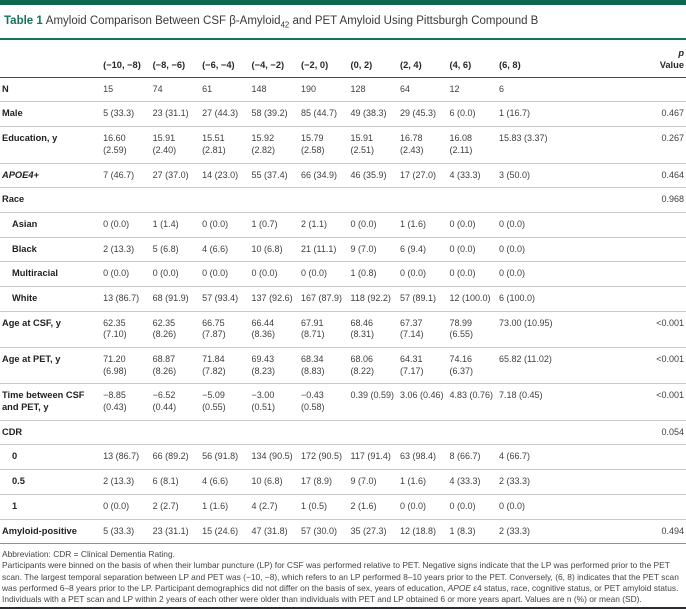 The width and height of the screenshot is (686, 609). Describe the element at coordinates (363, 273) in the screenshot. I see `data-cell: 1 (0.8)` at that location.